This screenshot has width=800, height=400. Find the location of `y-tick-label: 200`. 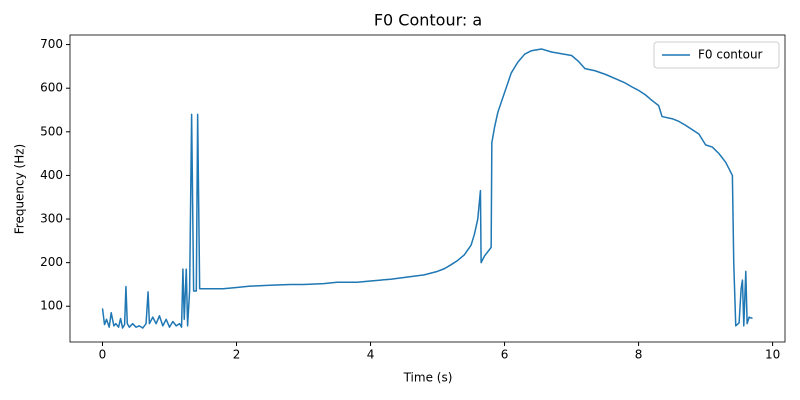

y-tick-label: 200 is located at coordinates (51, 262).